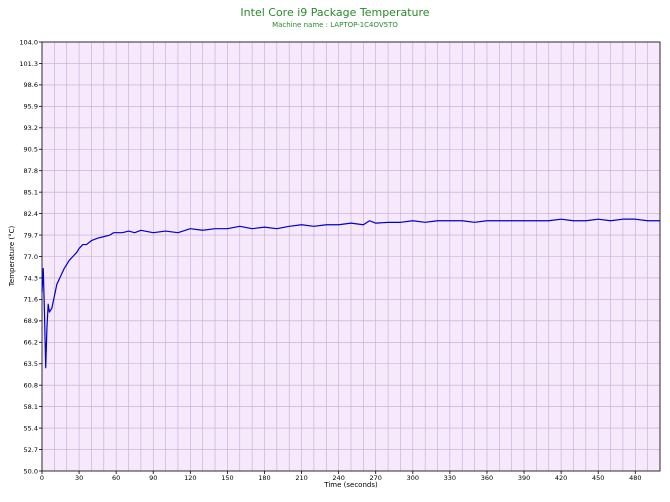 The image size is (670, 502). What do you see at coordinates (28, 42) in the screenshot?
I see `y-tick-label: 104.0` at bounding box center [28, 42].